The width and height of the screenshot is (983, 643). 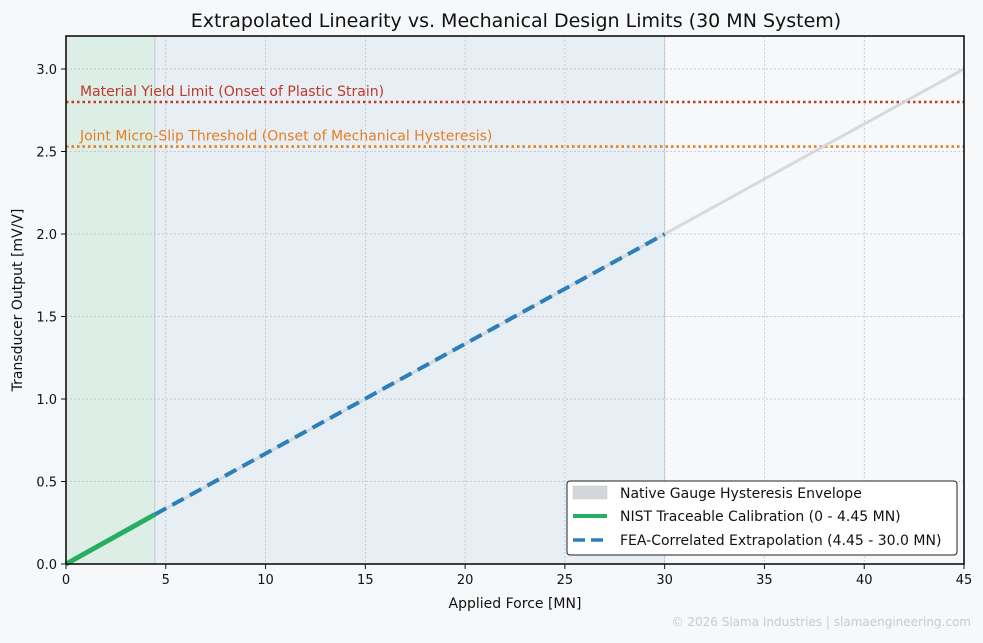 I want to click on legend-swatch-envelope, so click(x=590, y=492).